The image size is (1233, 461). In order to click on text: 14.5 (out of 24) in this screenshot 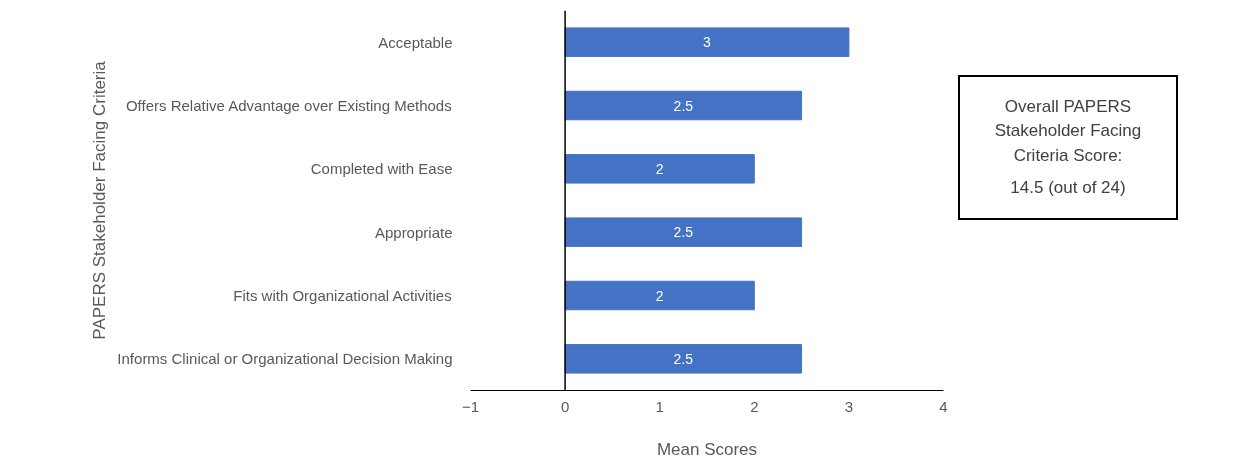, I will do `click(1068, 187)`.